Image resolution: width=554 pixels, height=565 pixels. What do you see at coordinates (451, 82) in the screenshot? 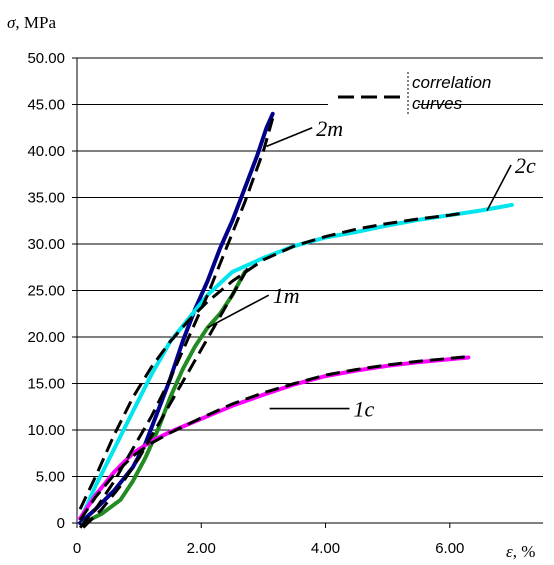
I see `legend-label-line: correlation` at bounding box center [451, 82].